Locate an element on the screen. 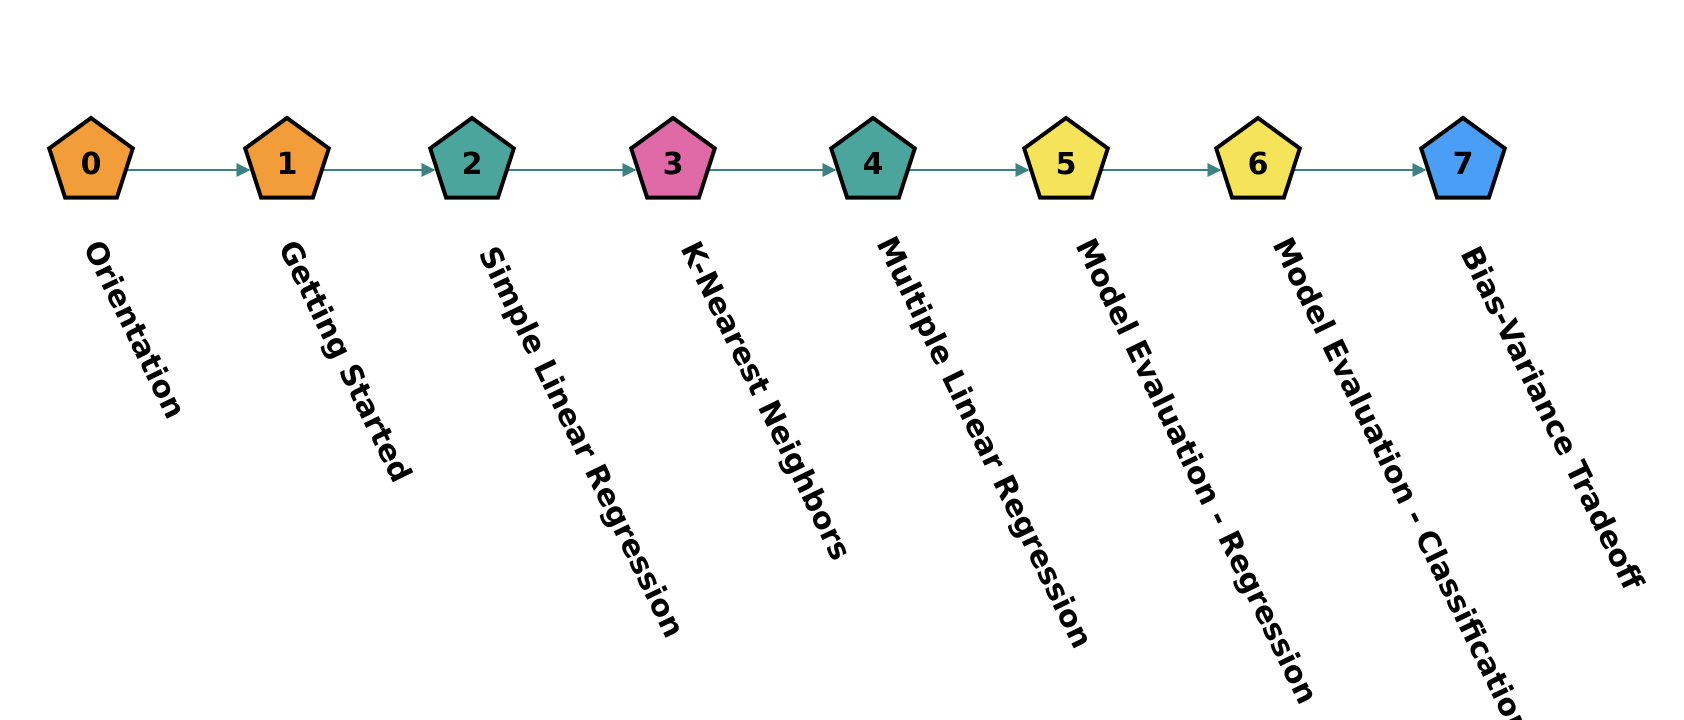  node-number: 7 is located at coordinates (1463, 164).